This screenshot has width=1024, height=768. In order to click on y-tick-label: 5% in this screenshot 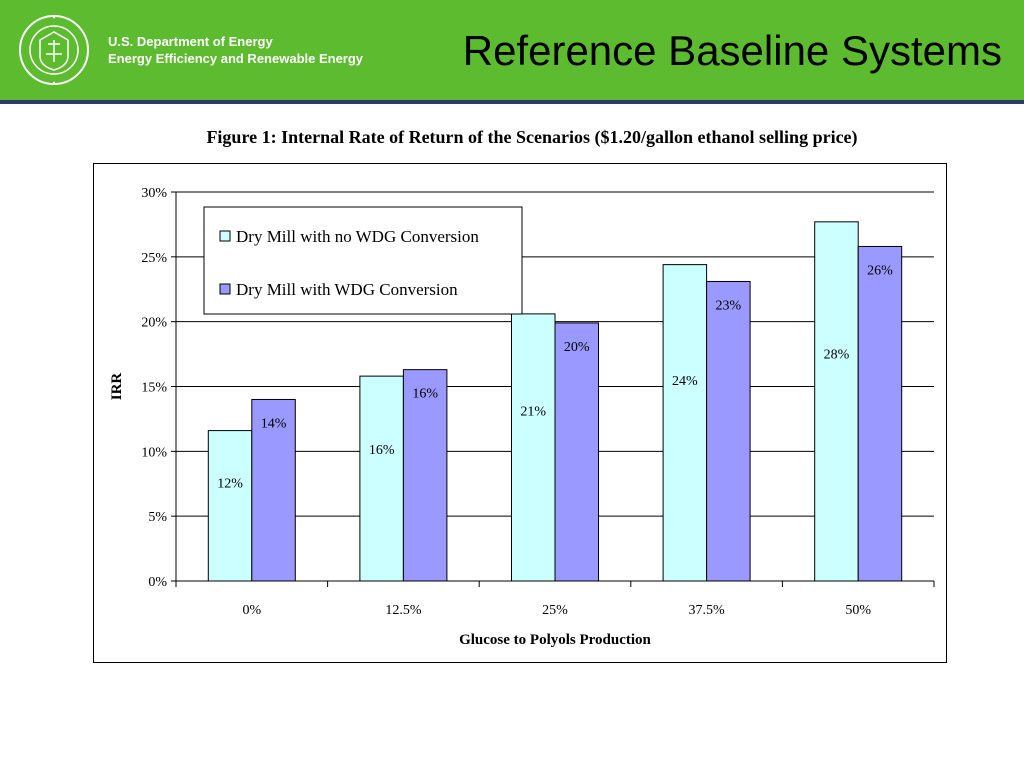, I will do `click(157, 517)`.